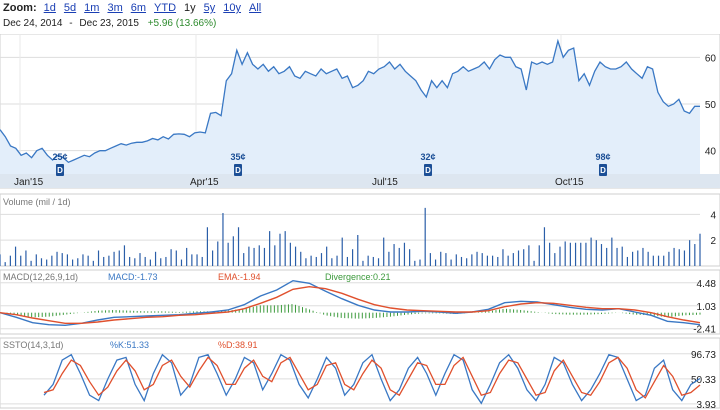  I want to click on percent-k-line, so click(372, 379).